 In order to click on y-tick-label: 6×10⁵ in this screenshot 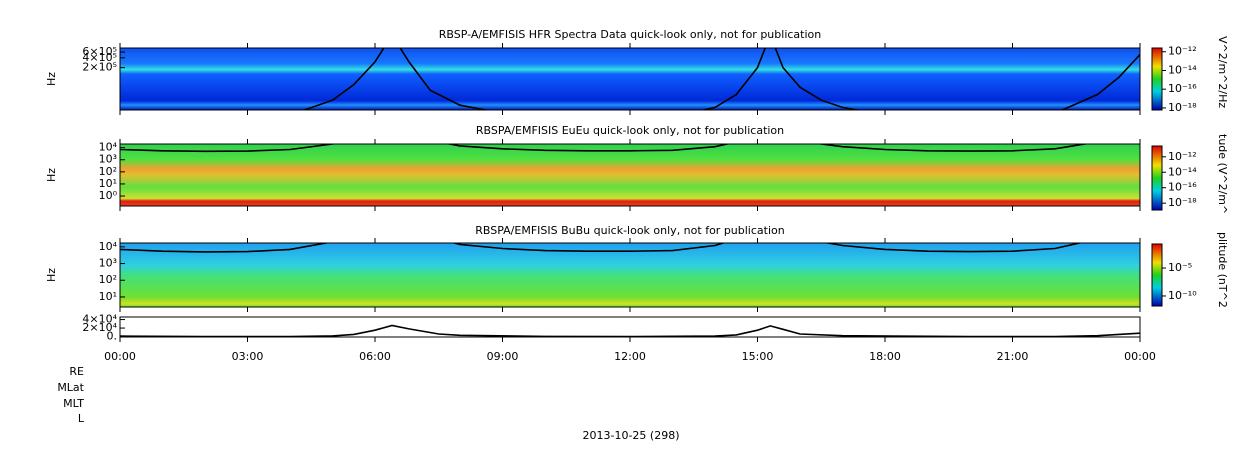, I will do `click(99, 51)`.